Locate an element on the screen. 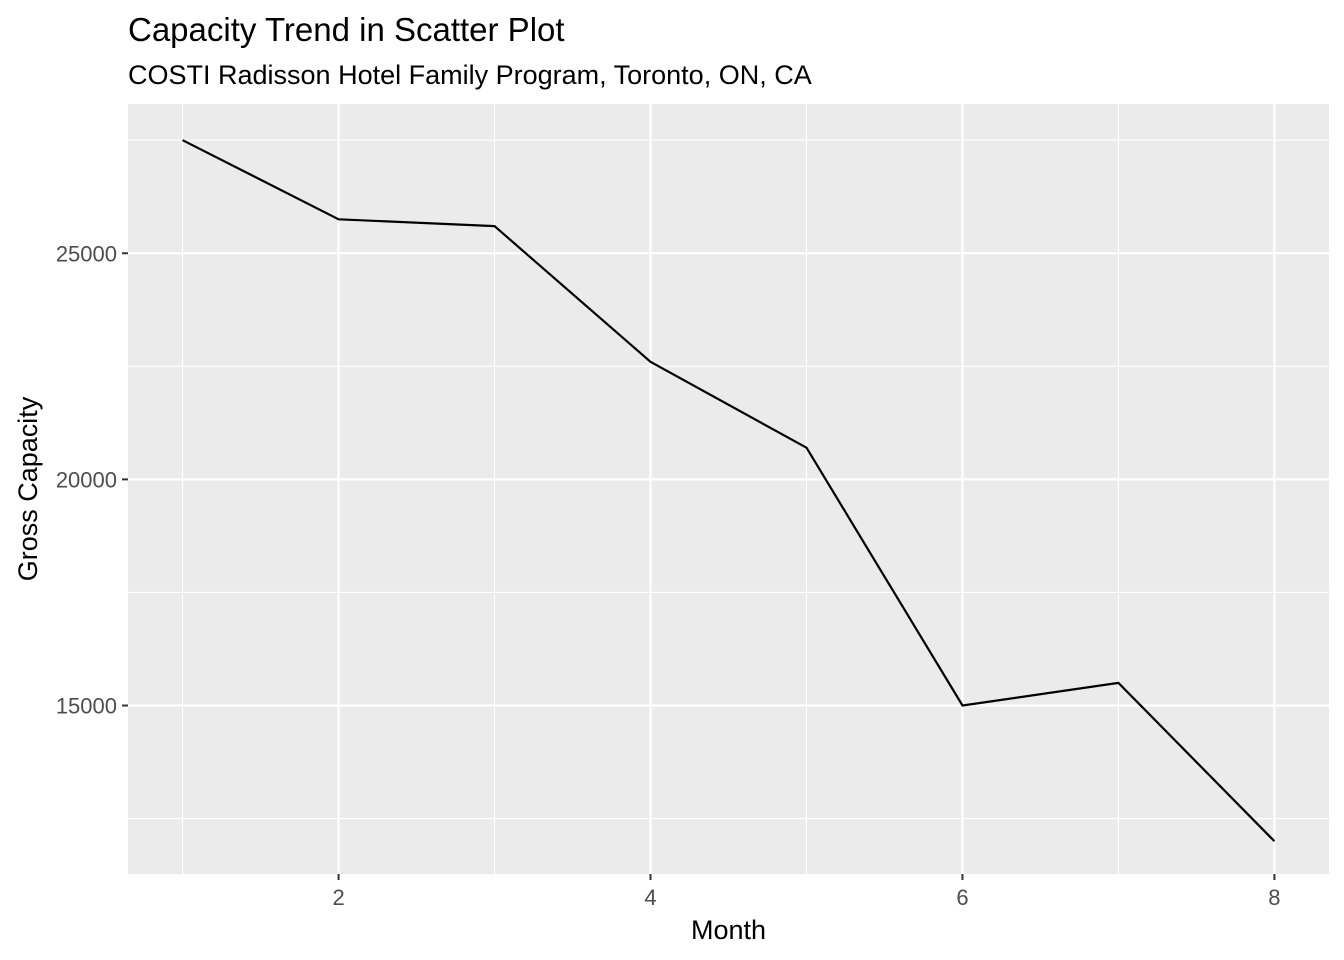 This screenshot has width=1344, height=960. y-tick-label: 15000 is located at coordinates (86, 706).